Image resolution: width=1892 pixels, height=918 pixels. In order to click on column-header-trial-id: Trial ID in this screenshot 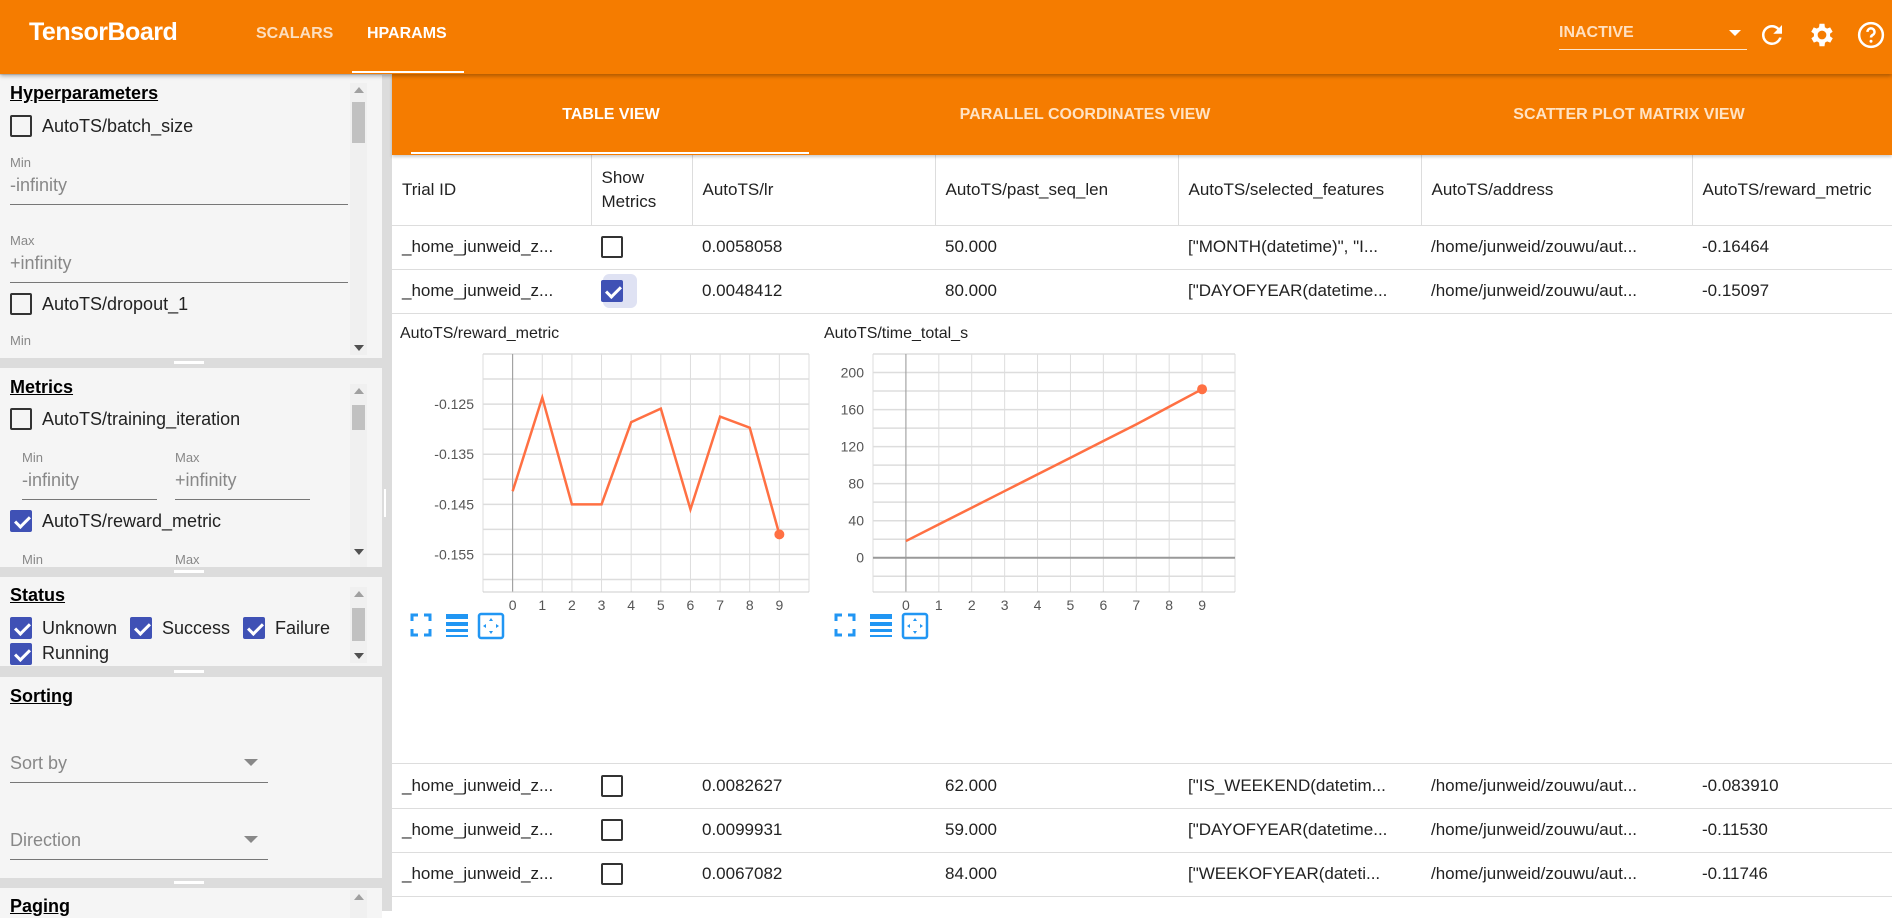, I will do `click(492, 190)`.